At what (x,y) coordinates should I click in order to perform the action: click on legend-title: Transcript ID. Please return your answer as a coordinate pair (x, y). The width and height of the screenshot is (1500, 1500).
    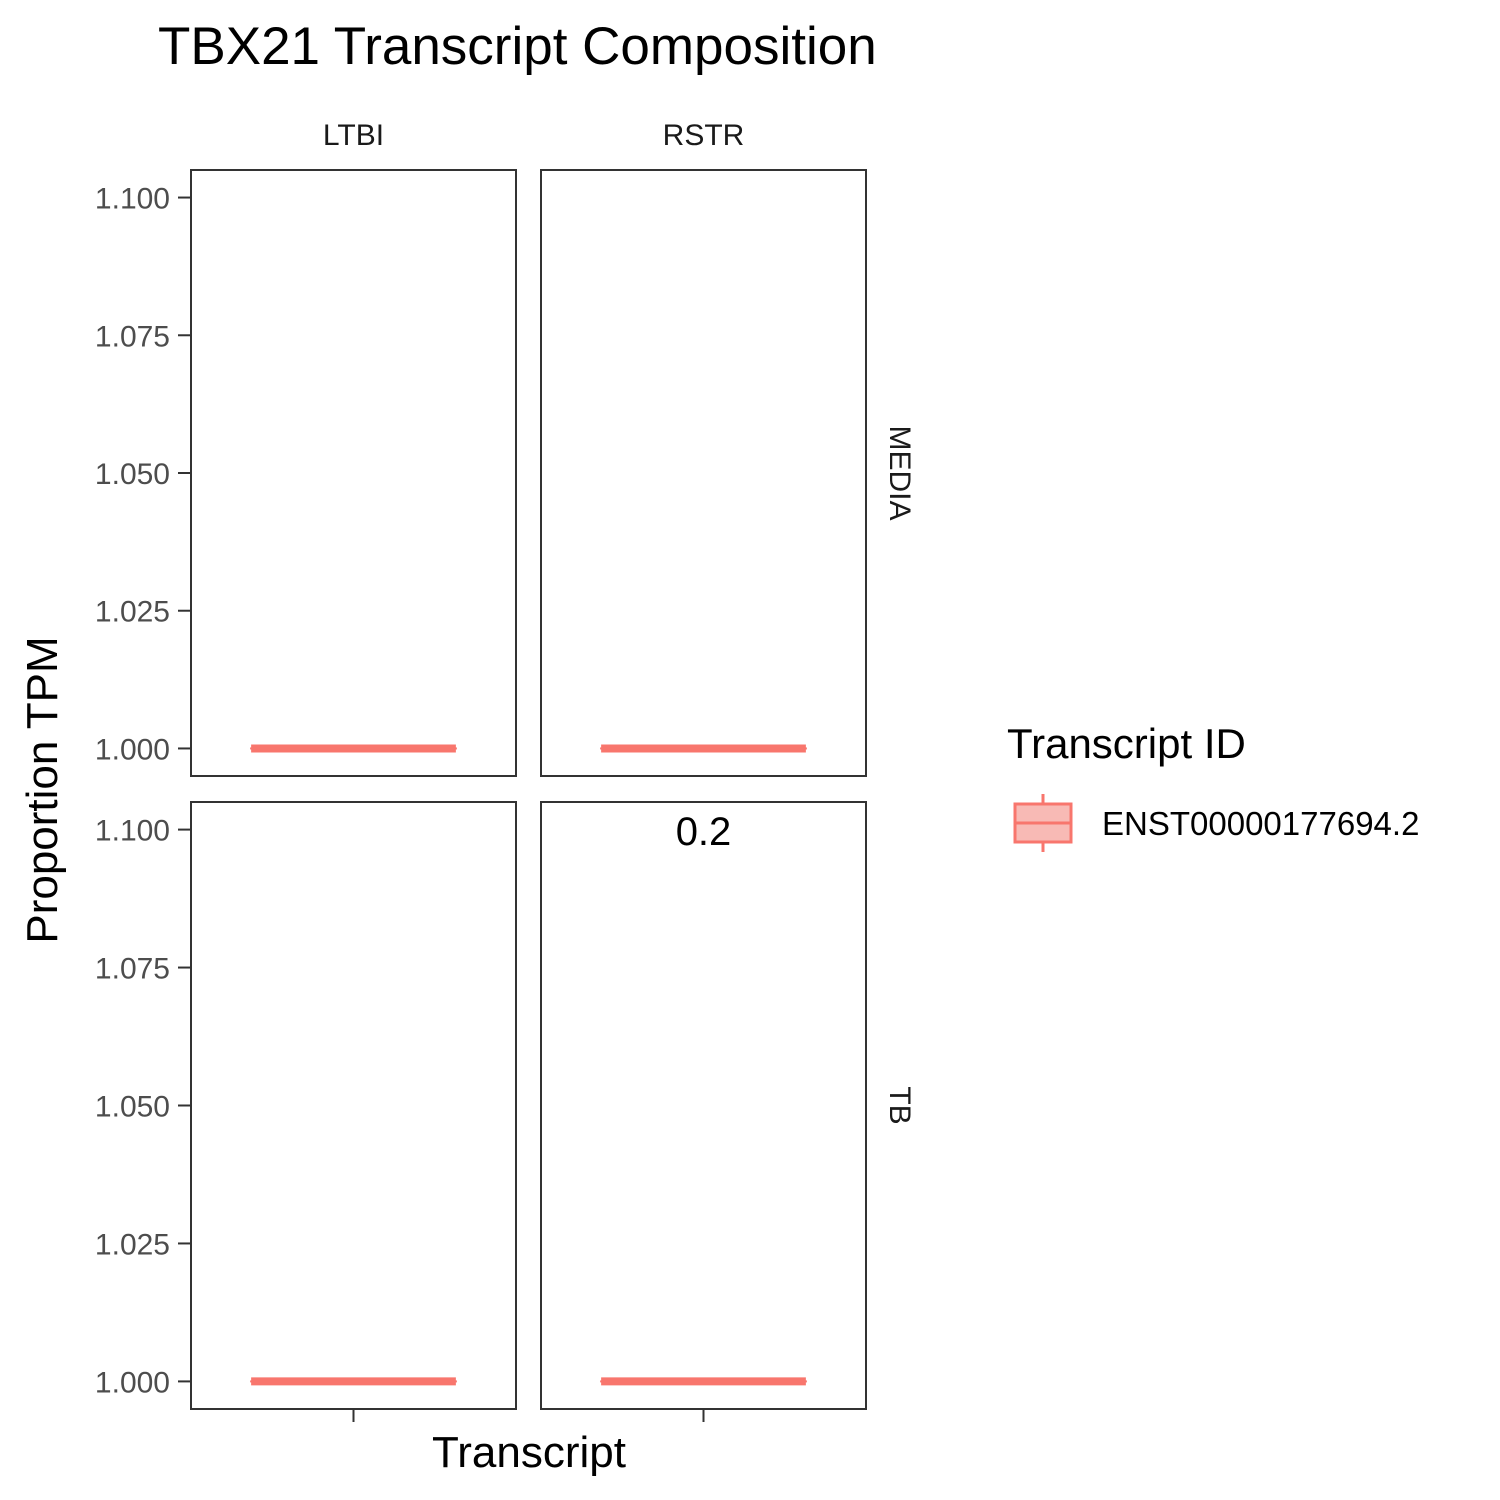
    Looking at the image, I should click on (1126, 743).